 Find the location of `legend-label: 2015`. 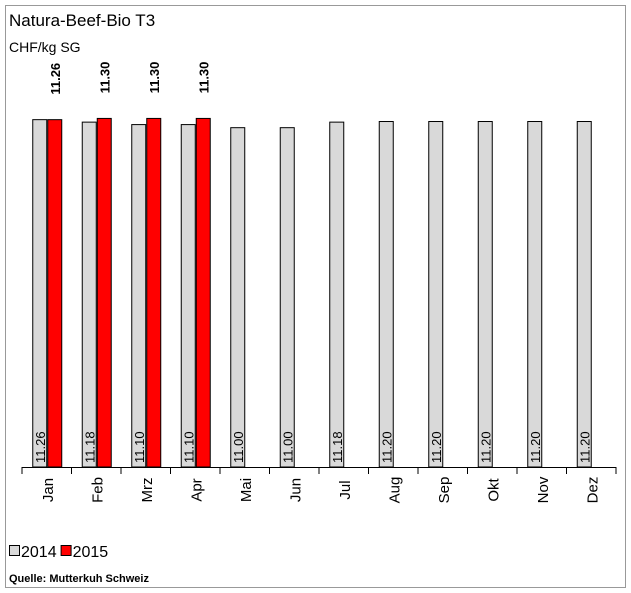

legend-label: 2015 is located at coordinates (91, 552).